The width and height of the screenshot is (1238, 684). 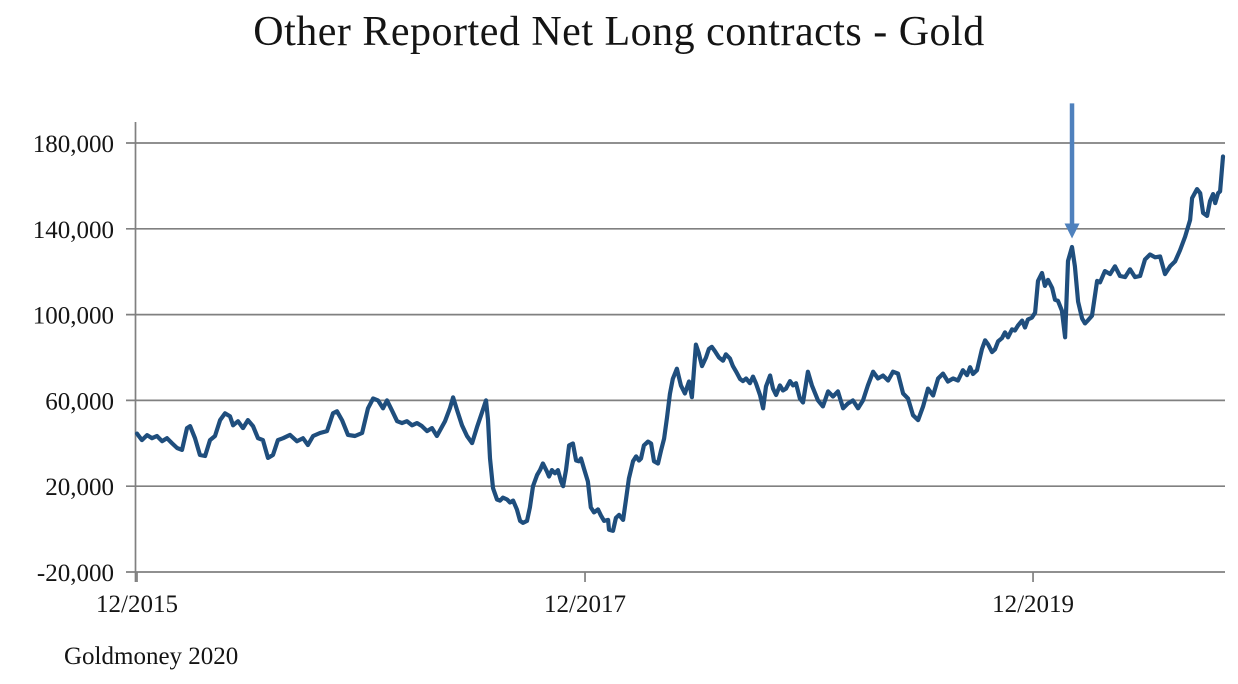 What do you see at coordinates (137, 604) in the screenshot?
I see `x-tick-label: 12/2015` at bounding box center [137, 604].